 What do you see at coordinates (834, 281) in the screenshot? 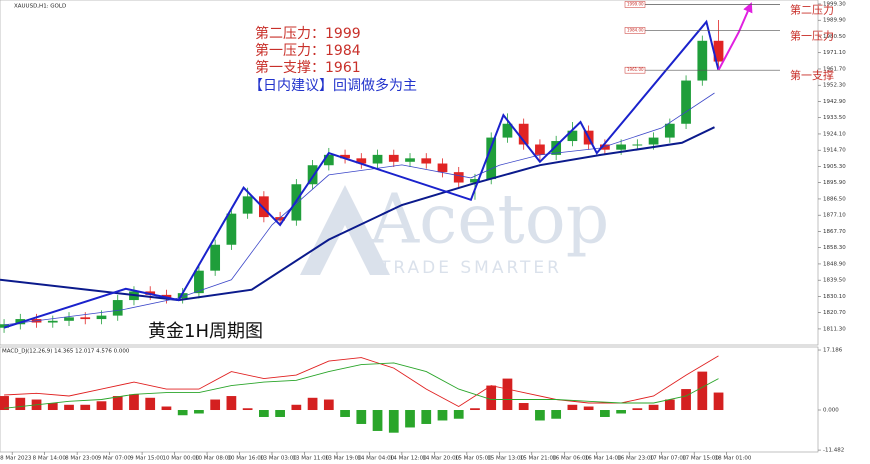
I see `y-tick-label: 1839.50` at bounding box center [834, 281].